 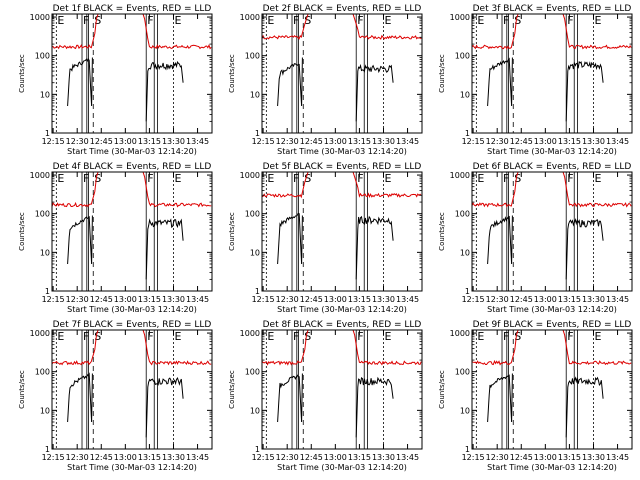 What do you see at coordinates (342, 167) in the screenshot?
I see `panel-title: Det 5f BLACK = Events, RED = LLD` at bounding box center [342, 167].